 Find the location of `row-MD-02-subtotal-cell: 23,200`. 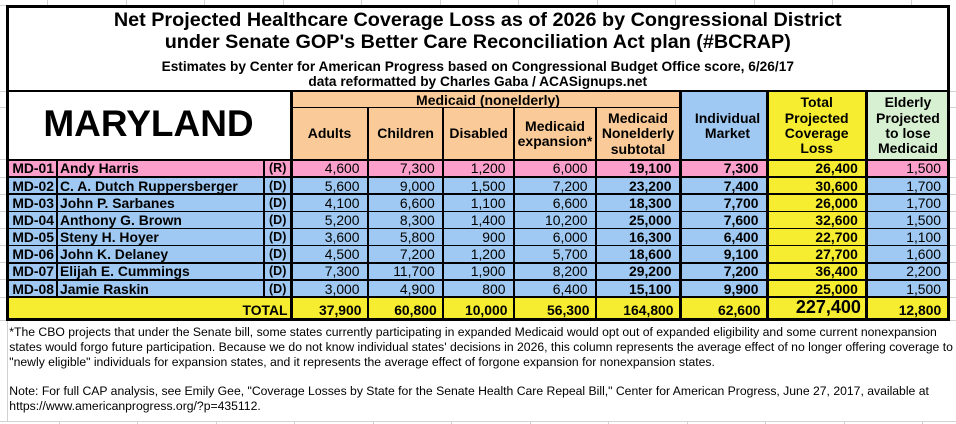

row-MD-02-subtotal-cell: 23,200 is located at coordinates (638, 186).